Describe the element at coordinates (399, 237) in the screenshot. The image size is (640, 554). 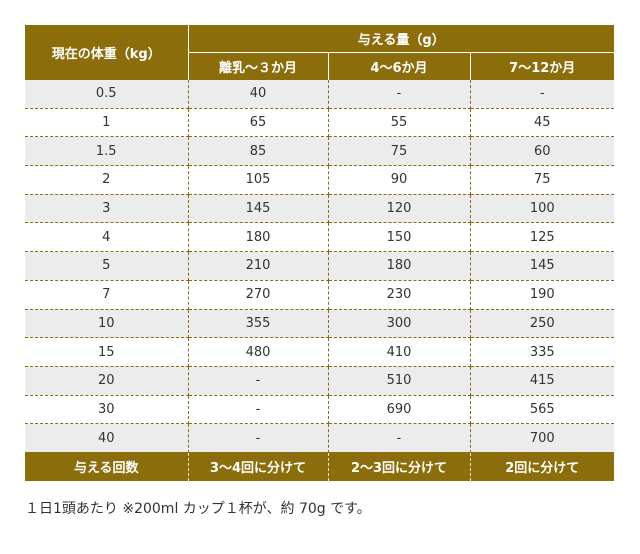
I see `amount-cell: 150` at that location.